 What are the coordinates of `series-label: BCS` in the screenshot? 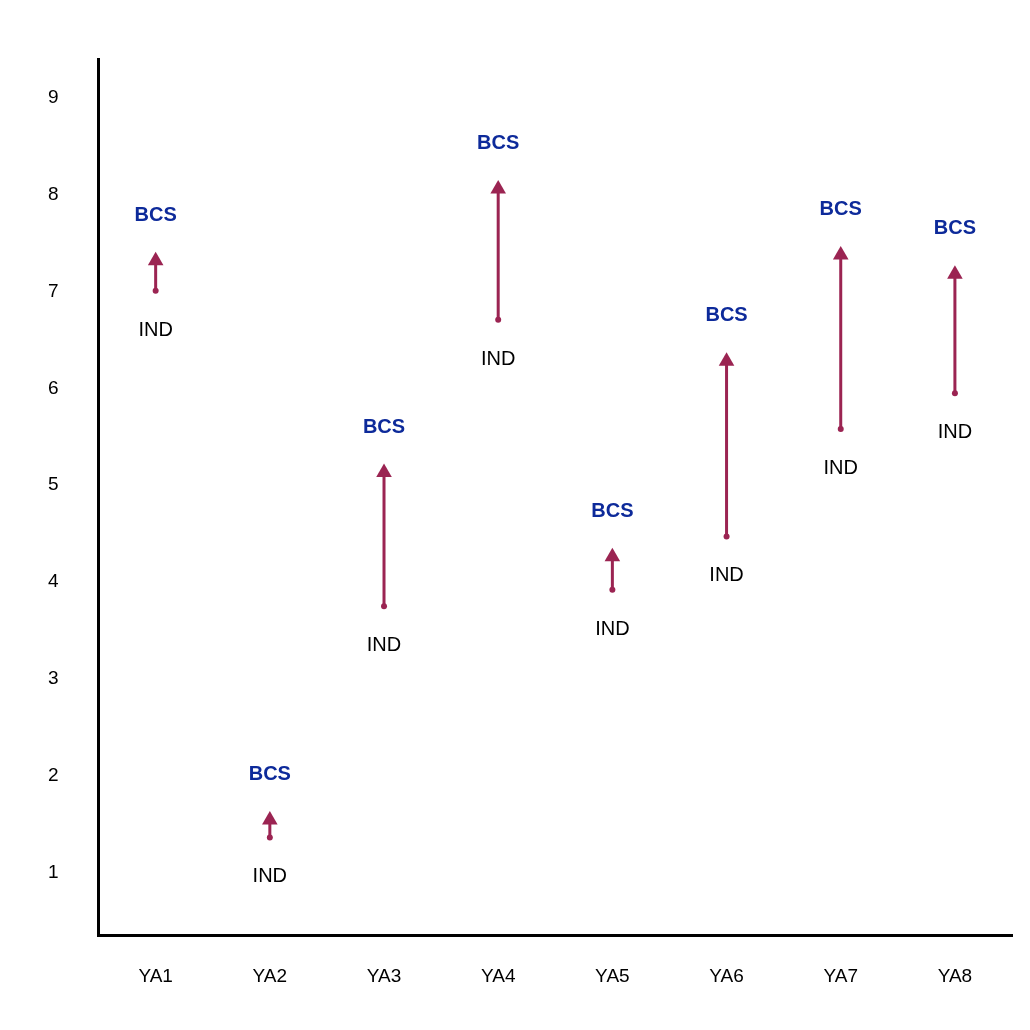 It's located at (155, 213).